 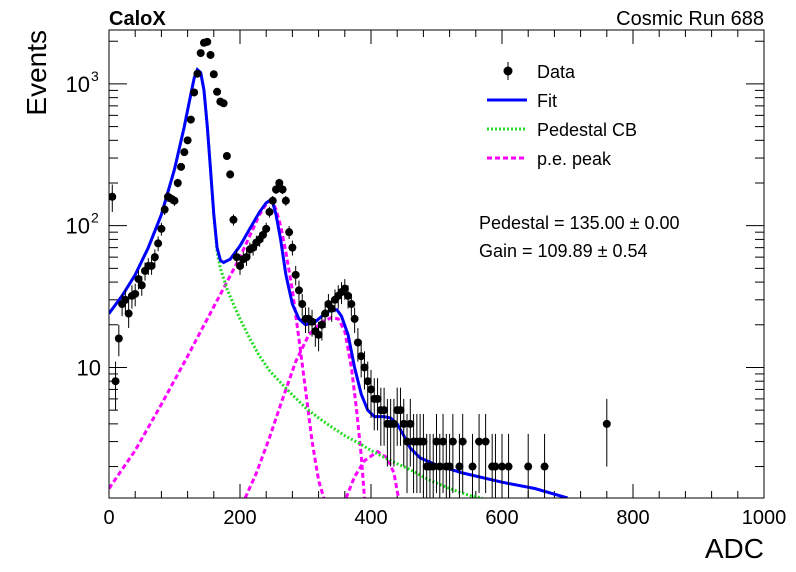 I want to click on run-label: Cosmic Run 688, so click(x=690, y=19).